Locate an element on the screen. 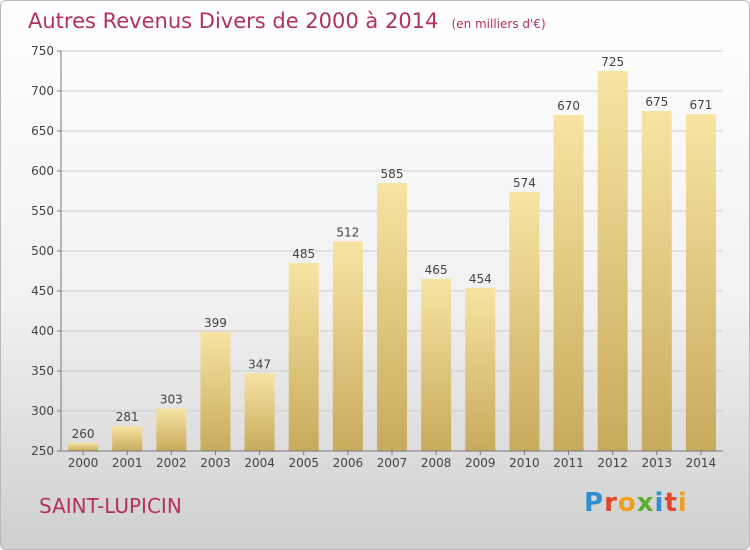 This screenshot has width=750, height=550. x-tick-label: 2005 is located at coordinates (303, 463).